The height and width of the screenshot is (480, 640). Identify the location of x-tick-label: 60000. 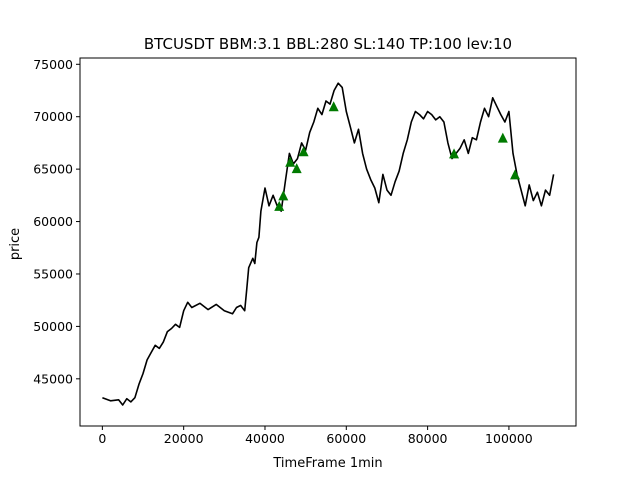
(346, 438).